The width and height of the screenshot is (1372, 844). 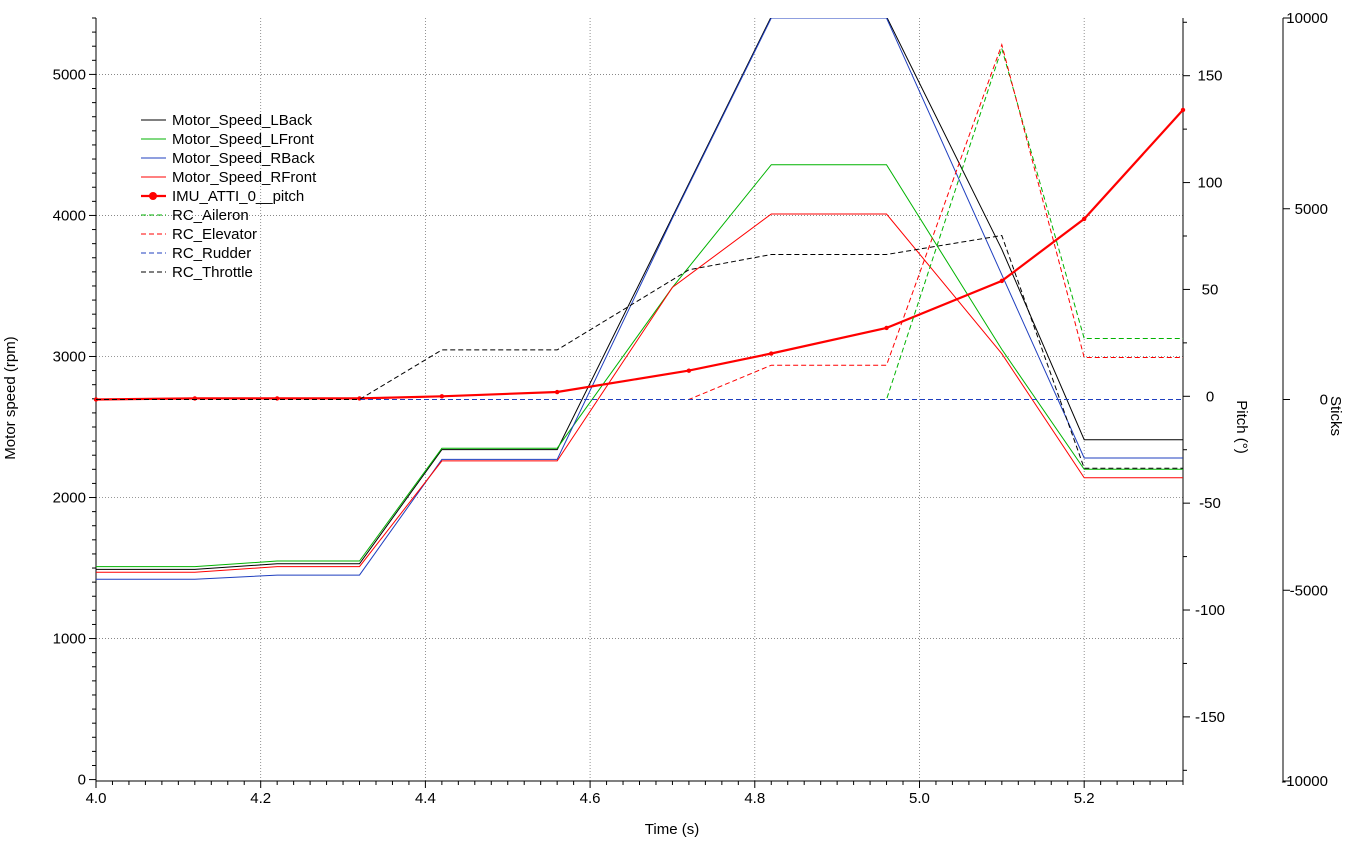 I want to click on y-left-tick-label: 5000, so click(x=69, y=74).